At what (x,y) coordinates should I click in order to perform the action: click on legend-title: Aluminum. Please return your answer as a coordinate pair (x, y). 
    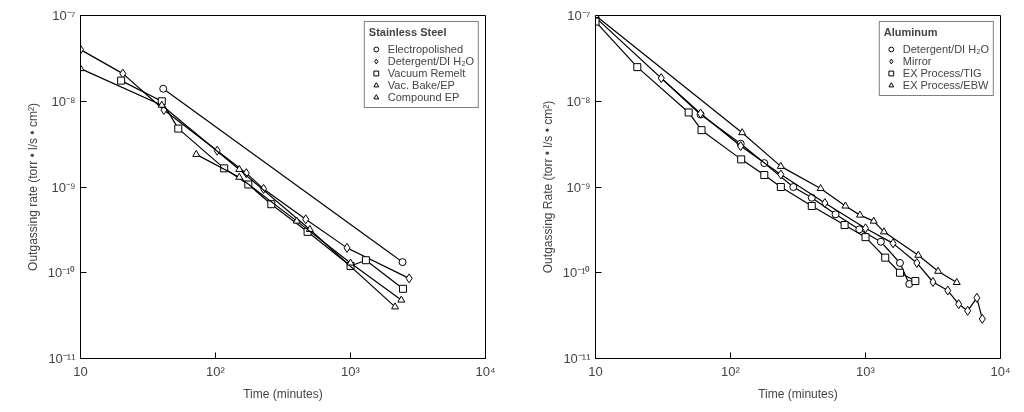
    Looking at the image, I should click on (911, 32).